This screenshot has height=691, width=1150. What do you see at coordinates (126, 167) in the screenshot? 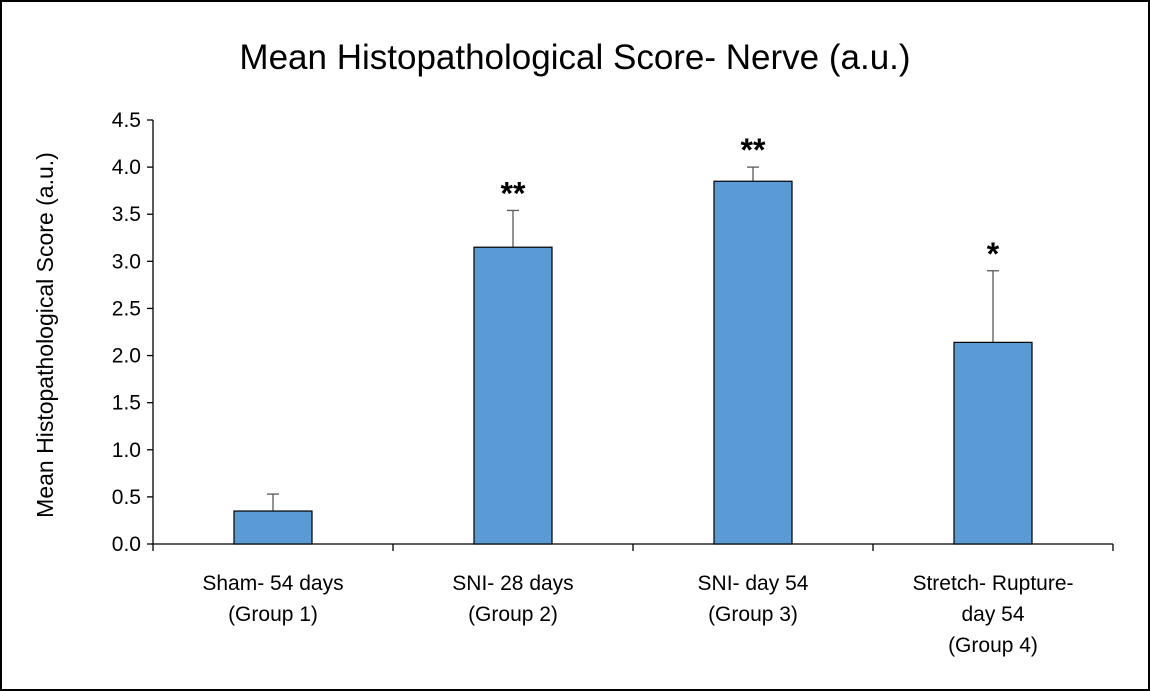
I see `y-tick-label: 4.0` at bounding box center [126, 167].